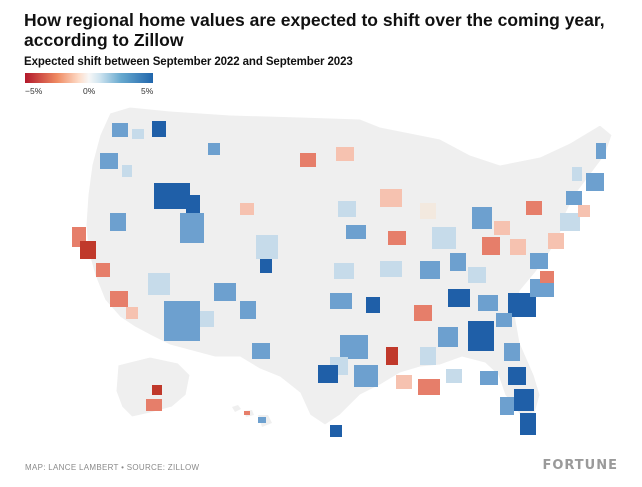 Image resolution: width=642 pixels, height=487 pixels. Describe the element at coordinates (577, 174) in the screenshot. I see `region-burlington` at that location.